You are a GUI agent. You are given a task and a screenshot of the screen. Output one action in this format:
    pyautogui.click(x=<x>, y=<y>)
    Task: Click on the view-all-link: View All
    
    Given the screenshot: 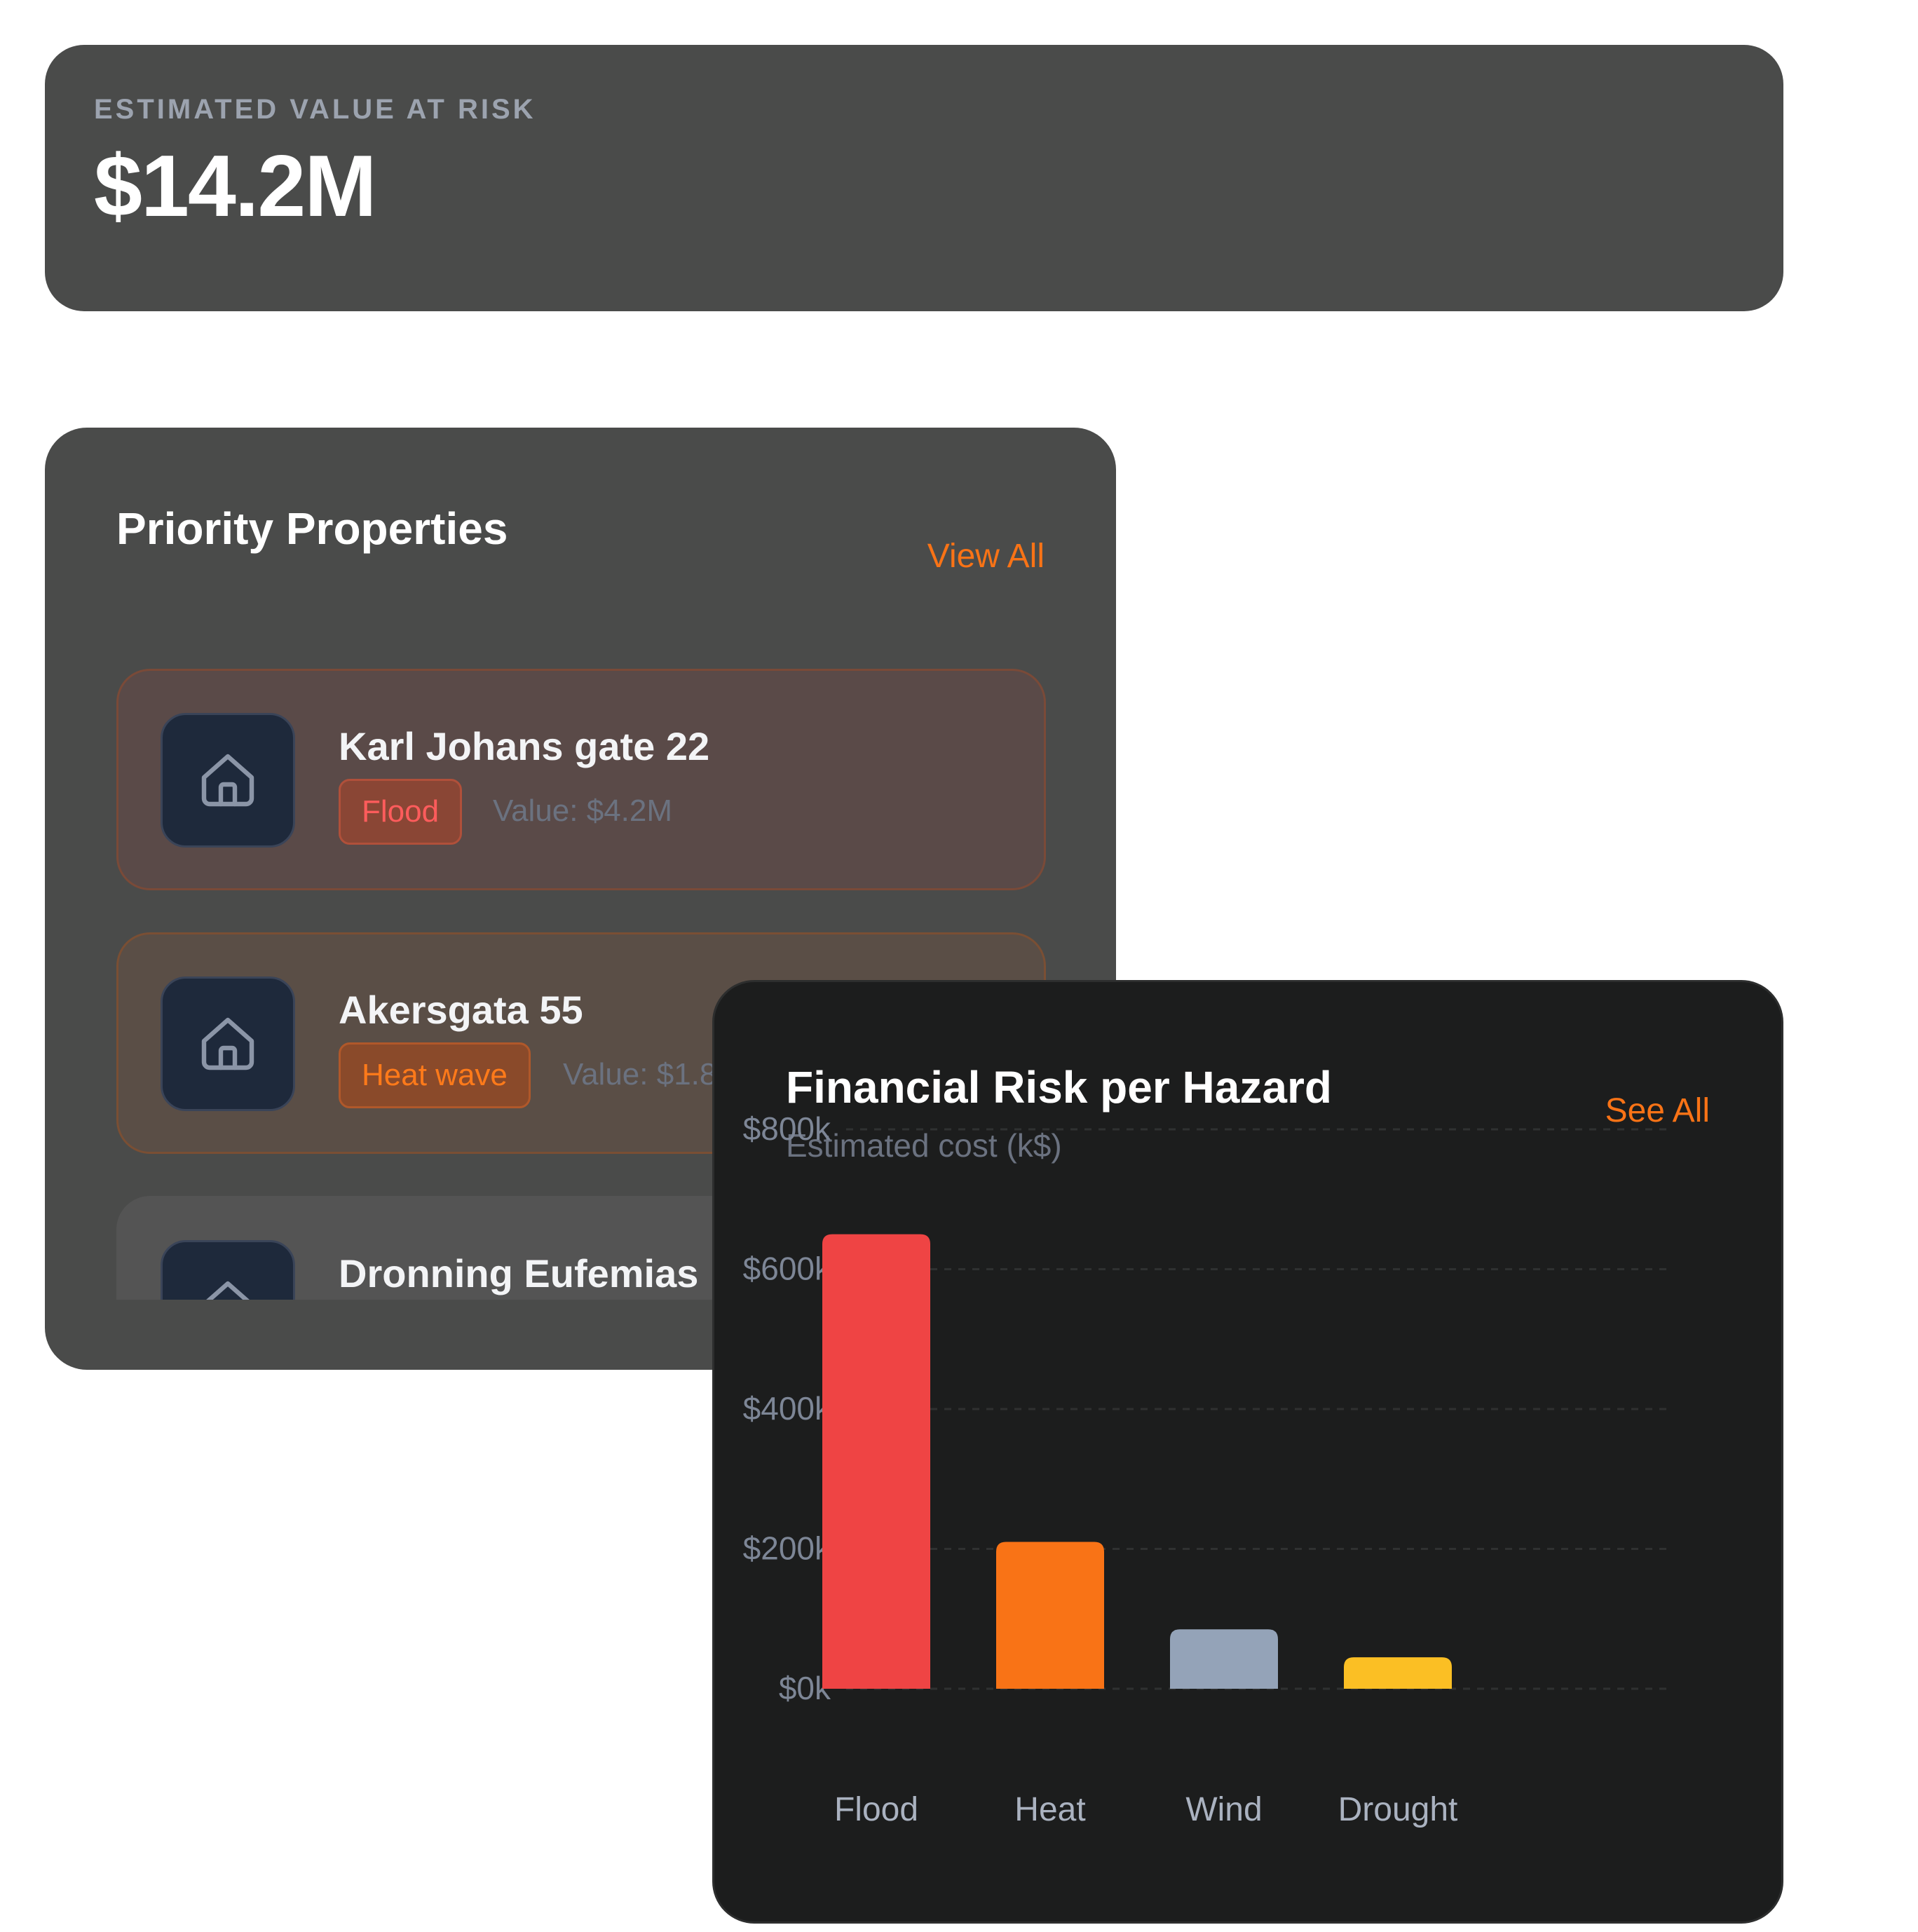 What is the action you would take?
    pyautogui.click(x=986, y=556)
    